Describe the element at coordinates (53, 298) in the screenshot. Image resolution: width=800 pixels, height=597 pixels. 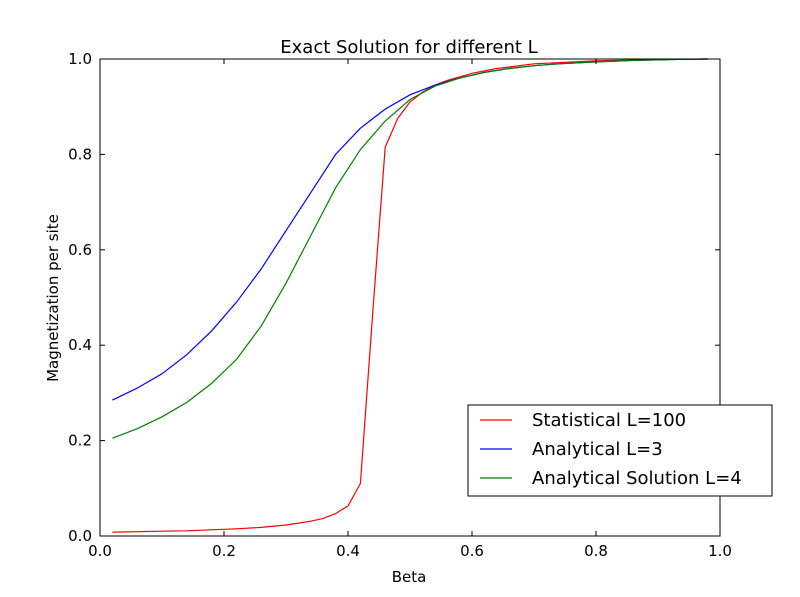
I see `y-axis-label: Magnetization per site` at that location.